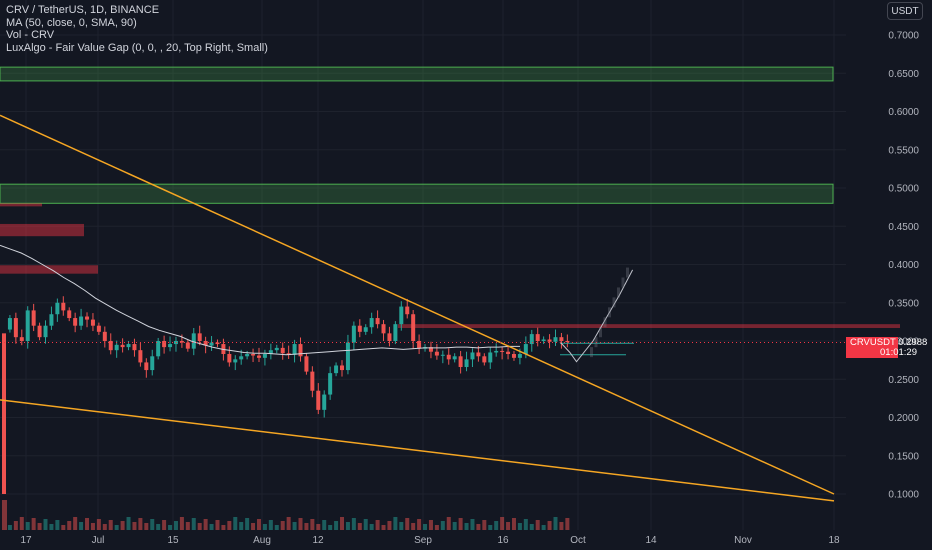  Describe the element at coordinates (618, 292) in the screenshot. I see `ghost-candle` at that location.